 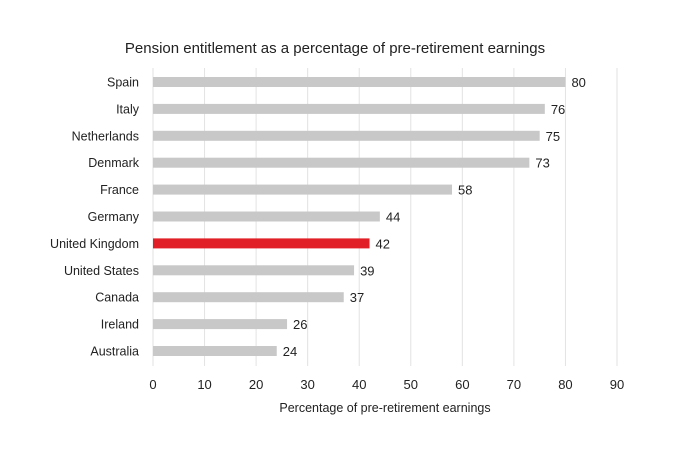 What do you see at coordinates (307, 384) in the screenshot?
I see `x-tick-label: 30` at bounding box center [307, 384].